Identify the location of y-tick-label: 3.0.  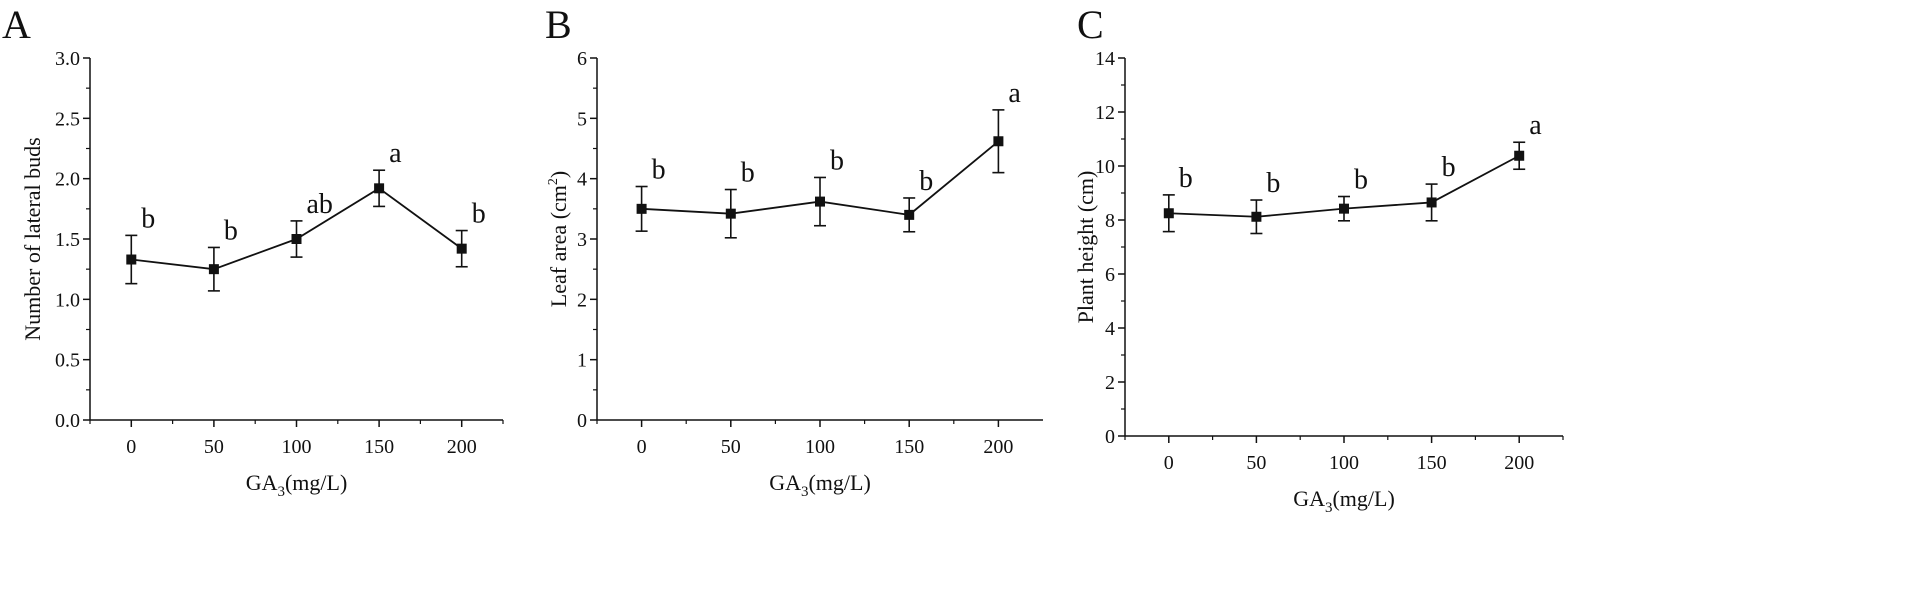
(67, 59).